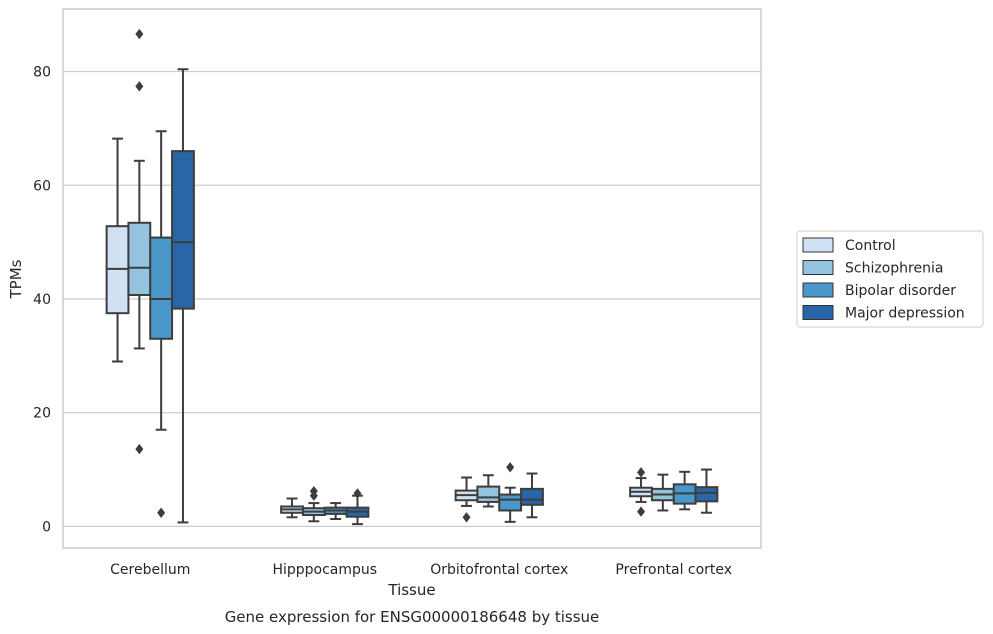 This screenshot has height=634, width=993. Describe the element at coordinates (900, 291) in the screenshot. I see `legend-label-3: Bipolar disorder` at that location.